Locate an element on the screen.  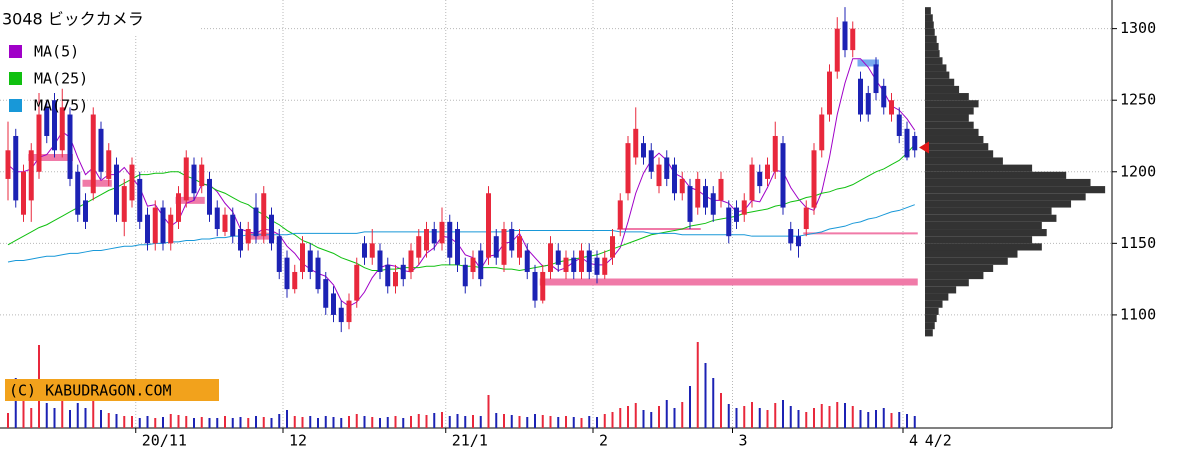
legend-swatch is located at coordinates (15, 78).